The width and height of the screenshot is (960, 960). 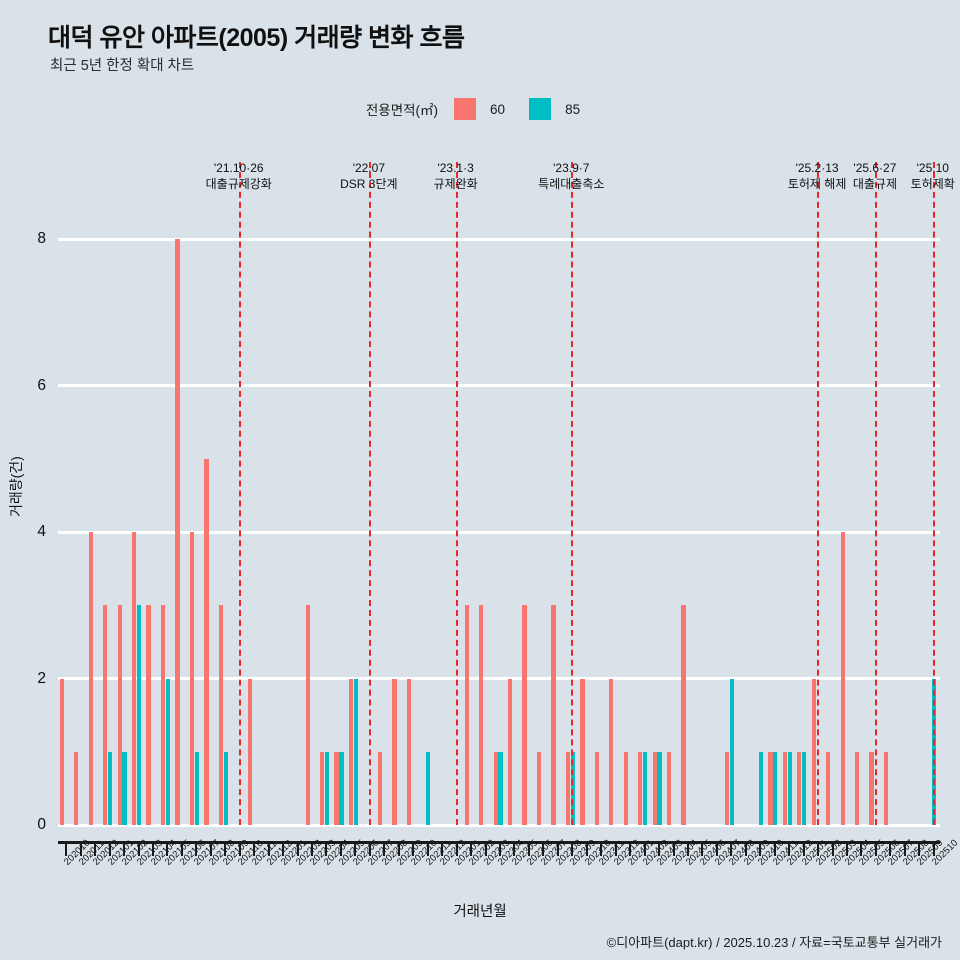 What do you see at coordinates (480, 109) in the screenshot?
I see `legend: 전용면적(㎡) 60 85` at bounding box center [480, 109].